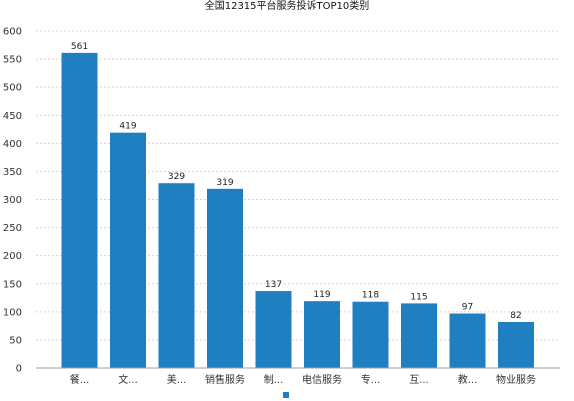  Describe the element at coordinates (15, 340) in the screenshot. I see `y-tick-label: 50` at that location.